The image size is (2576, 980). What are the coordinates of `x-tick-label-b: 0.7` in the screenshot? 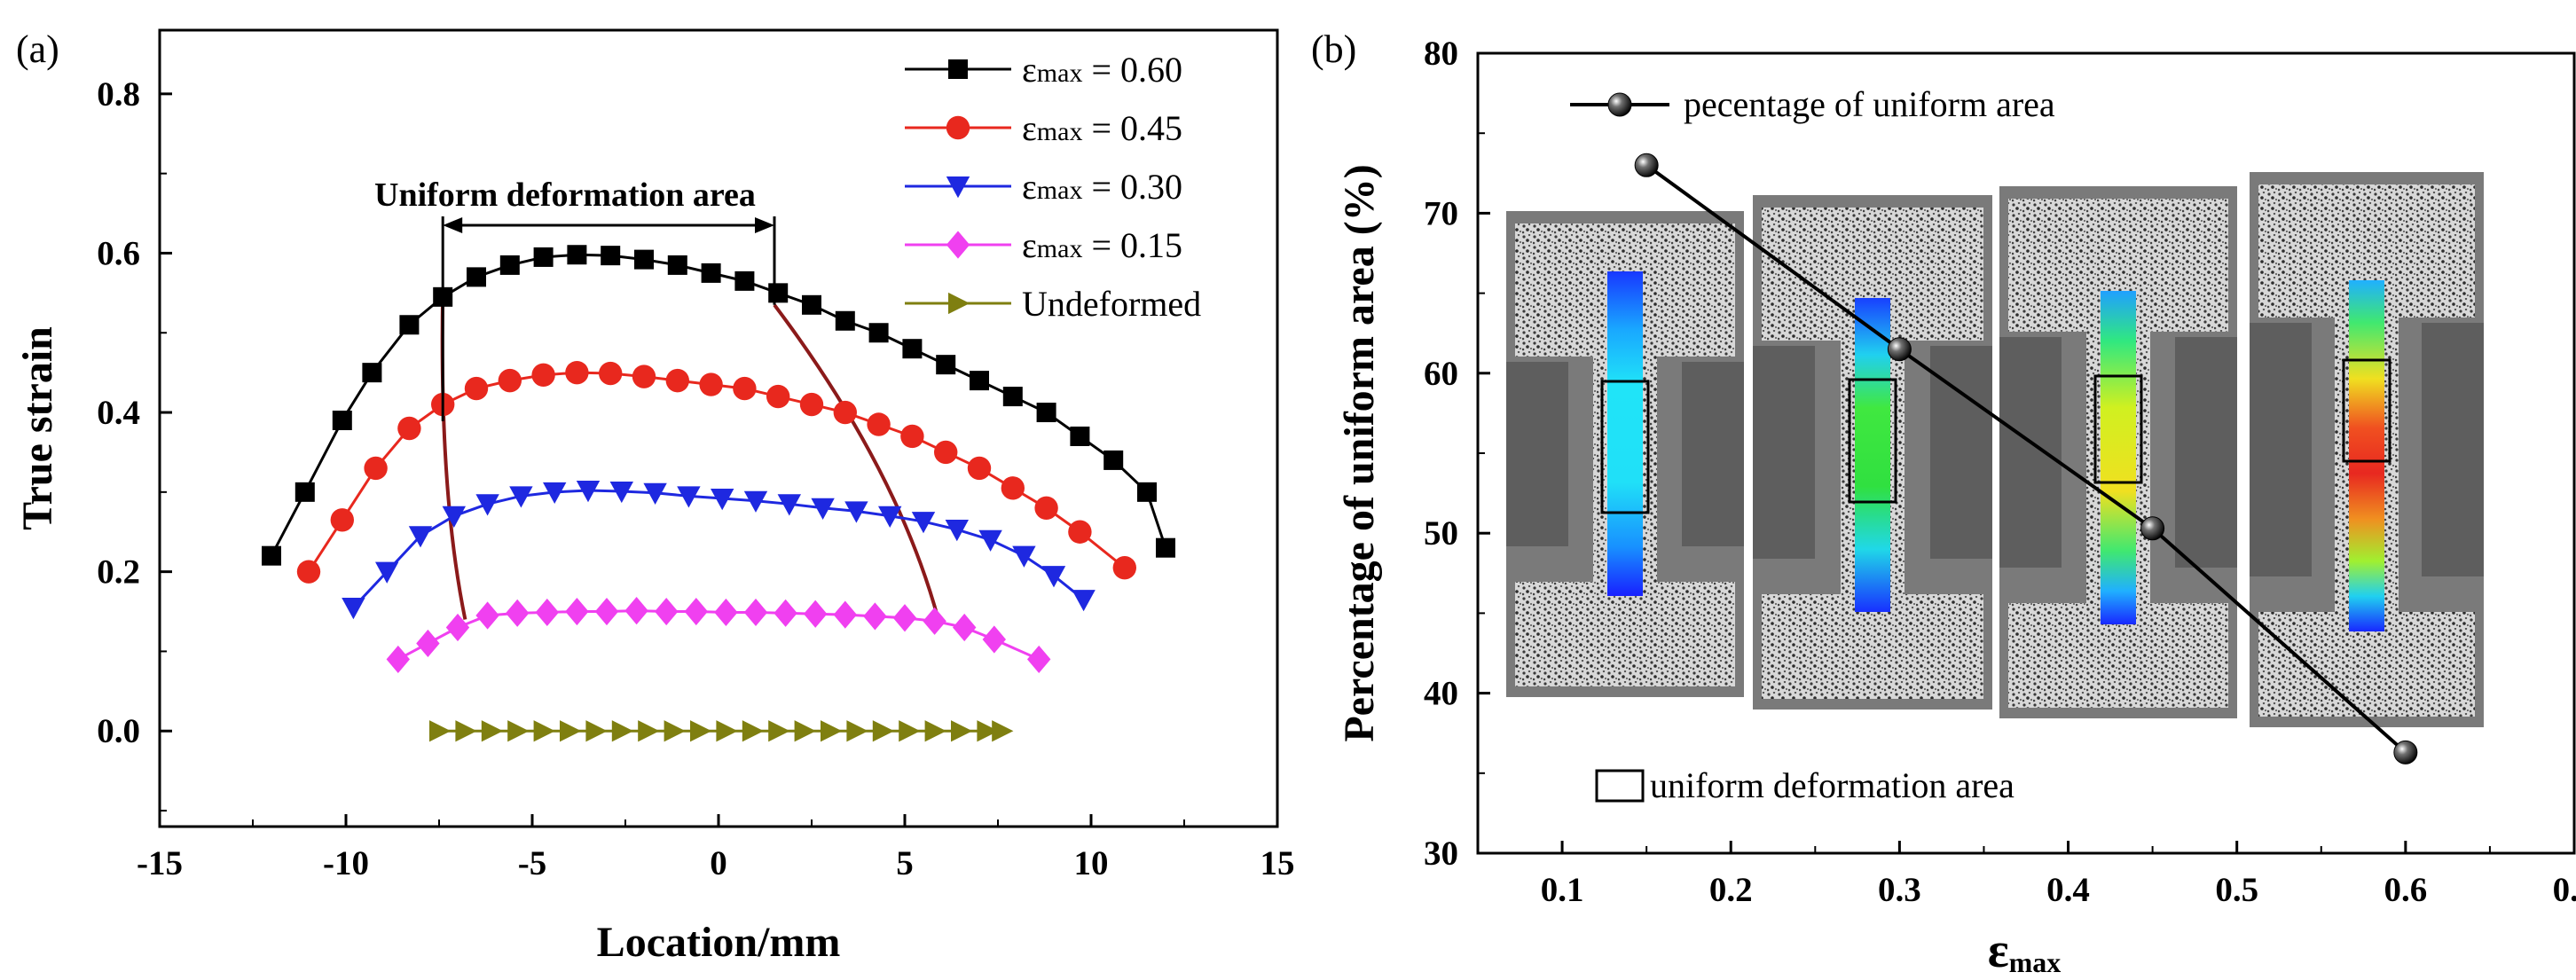 It's located at (2564, 890).